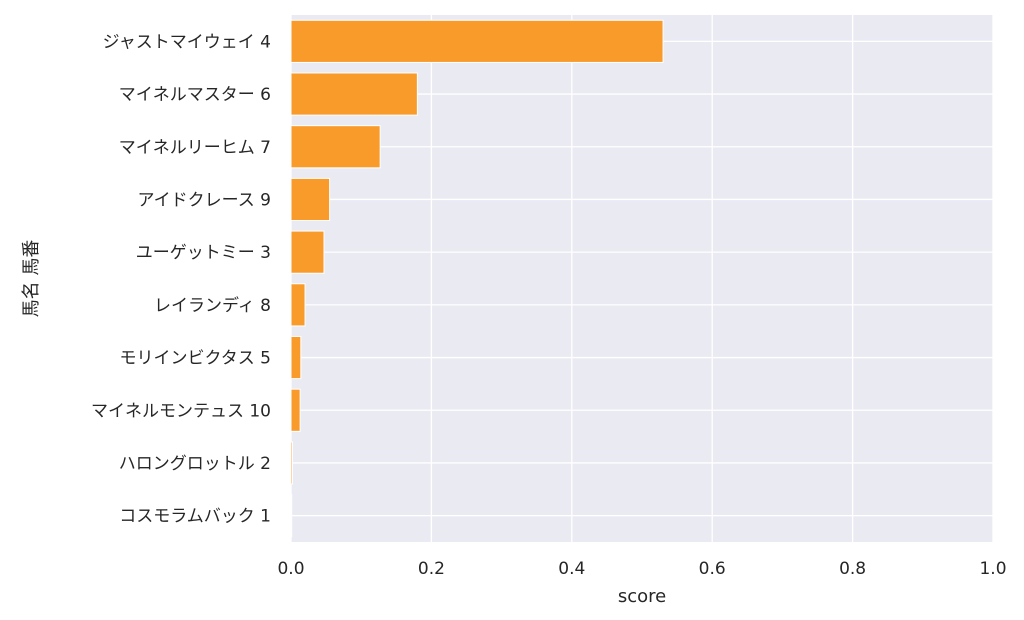  I want to click on category-label: ユーゲットミー 3, so click(203, 253).